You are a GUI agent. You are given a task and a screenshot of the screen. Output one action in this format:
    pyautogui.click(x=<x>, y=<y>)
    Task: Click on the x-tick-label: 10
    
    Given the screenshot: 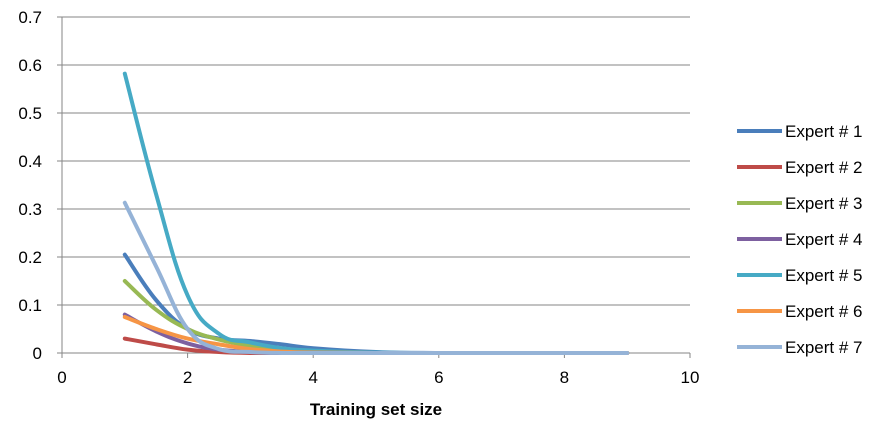 What is the action you would take?
    pyautogui.click(x=690, y=377)
    